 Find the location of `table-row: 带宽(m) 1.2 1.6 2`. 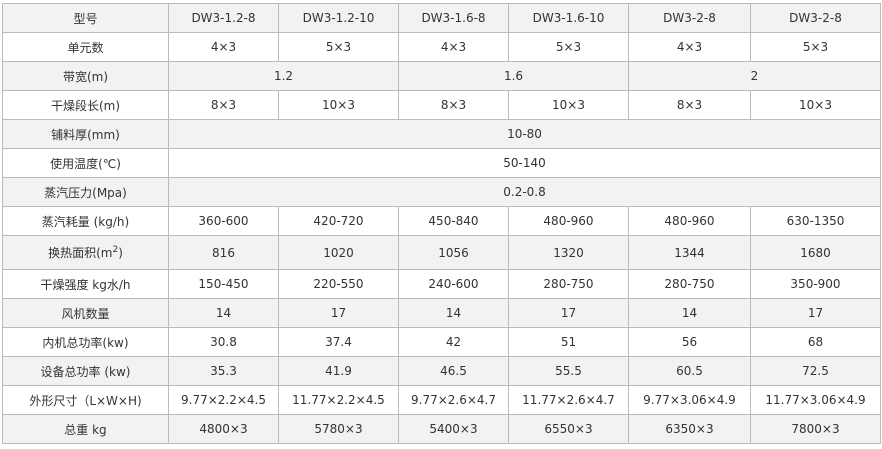

table-row: 带宽(m) 1.2 1.6 2 is located at coordinates (441, 76).